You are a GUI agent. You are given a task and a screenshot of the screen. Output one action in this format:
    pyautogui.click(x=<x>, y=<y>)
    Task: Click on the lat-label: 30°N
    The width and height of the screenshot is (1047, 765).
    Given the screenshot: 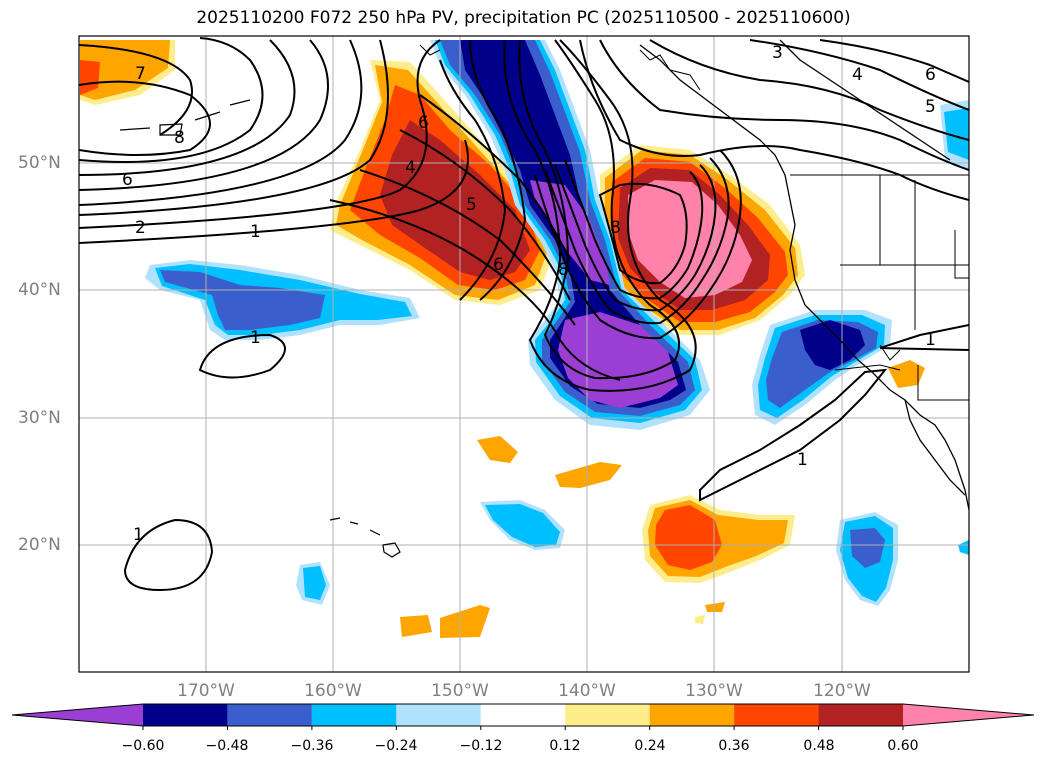 What is the action you would take?
    pyautogui.click(x=39, y=418)
    